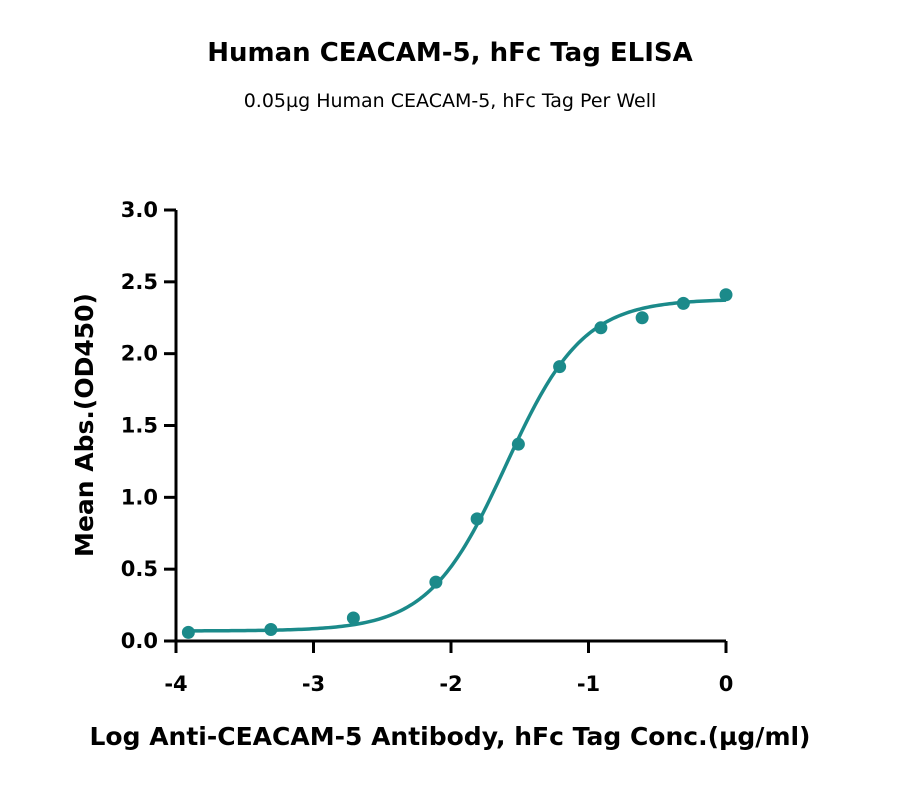 This screenshot has height=785, width=900. I want to click on y-tick-label: 2.5, so click(139, 282).